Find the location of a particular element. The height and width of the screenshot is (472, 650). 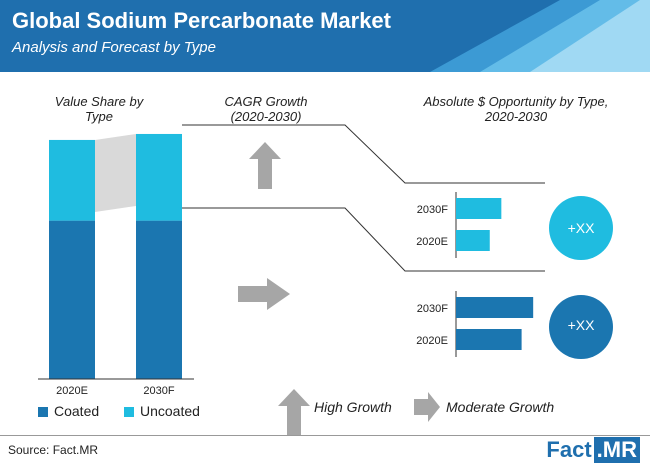

bar-coated-2030f is located at coordinates (159, 299).